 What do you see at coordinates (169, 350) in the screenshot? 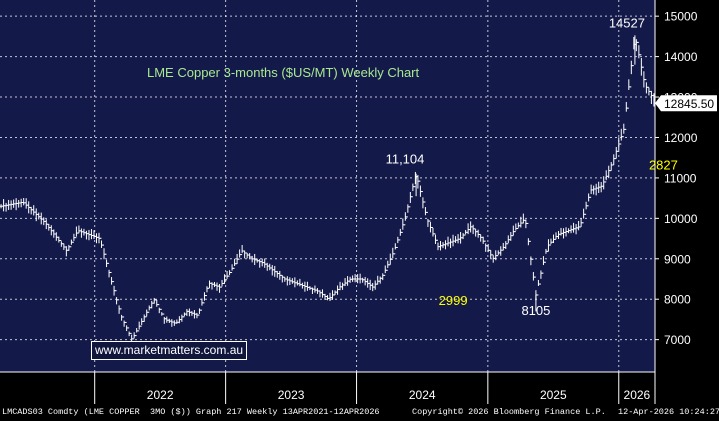
I see `watermark-link: www.marketmatters.com.au` at bounding box center [169, 350].